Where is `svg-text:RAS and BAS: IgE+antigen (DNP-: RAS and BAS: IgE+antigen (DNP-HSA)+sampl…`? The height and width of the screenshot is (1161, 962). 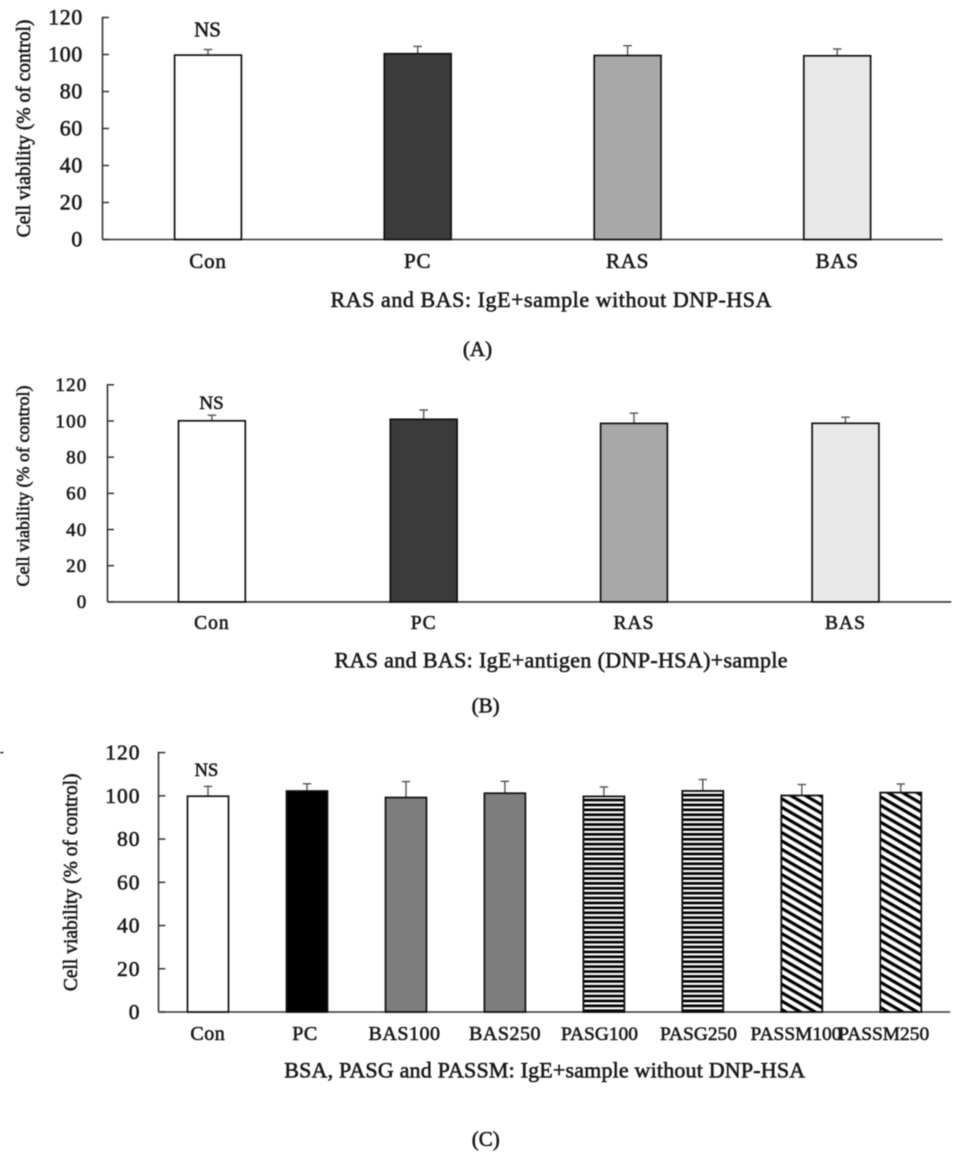
svg-text:RAS and BAS: IgE+antigen (DNP-: RAS and BAS: IgE+antigen (DNP-HSA)+sampl… is located at coordinates (560, 660).